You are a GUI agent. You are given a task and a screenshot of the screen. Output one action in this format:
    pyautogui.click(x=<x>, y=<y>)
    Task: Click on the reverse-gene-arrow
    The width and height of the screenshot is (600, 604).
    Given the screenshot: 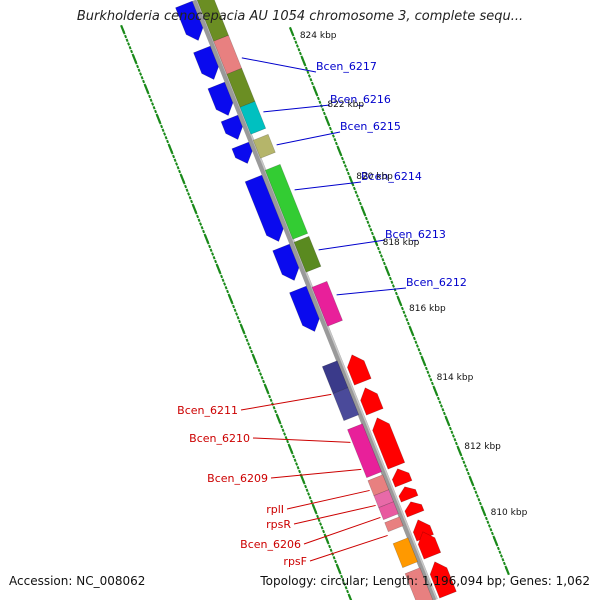 What is the action you would take?
    pyautogui.click(x=372, y=401)
    